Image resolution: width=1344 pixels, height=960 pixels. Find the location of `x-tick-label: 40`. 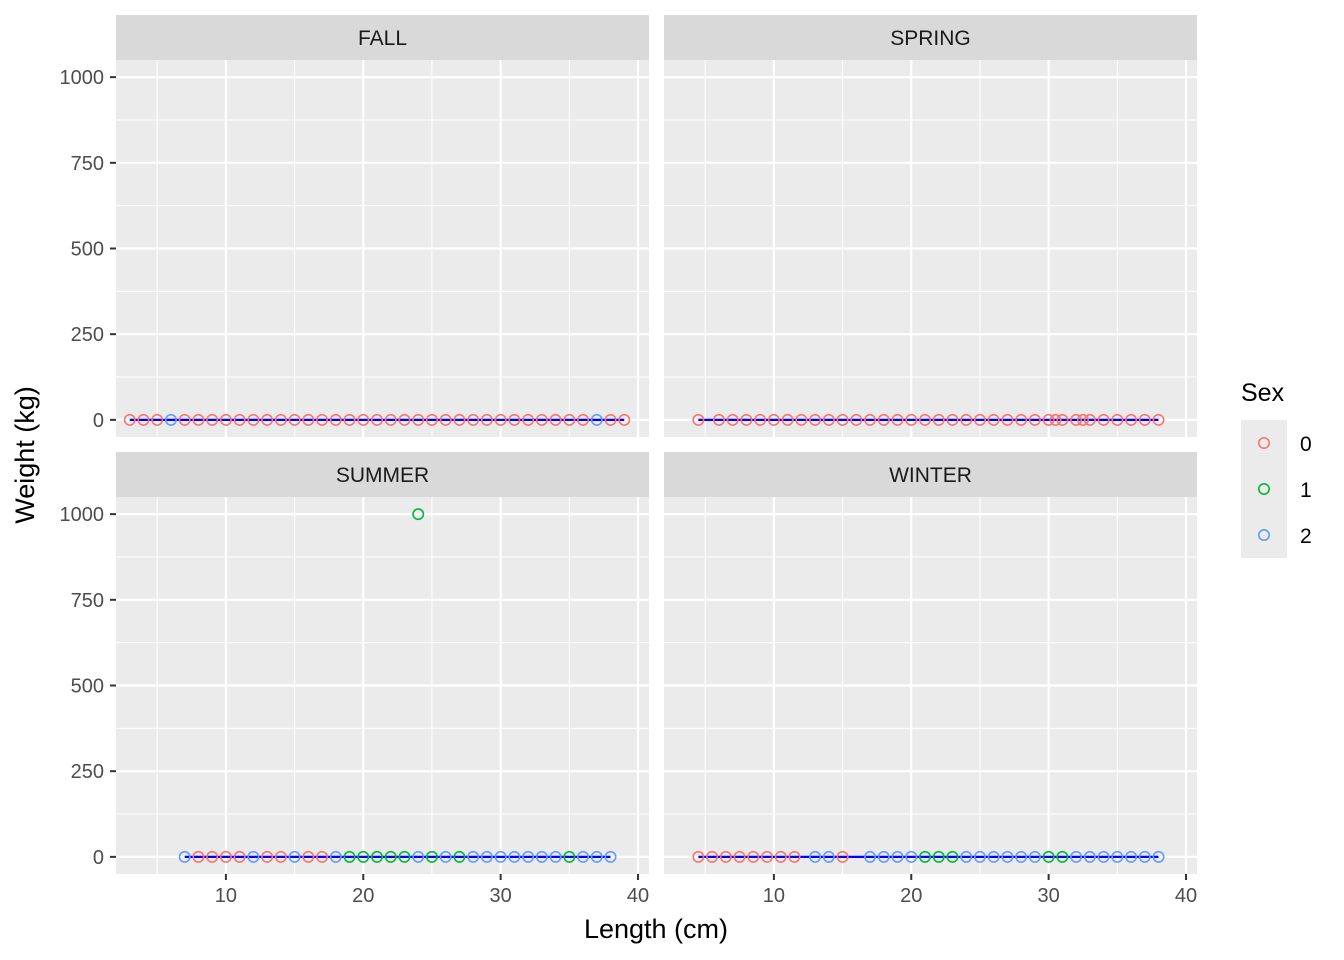

x-tick-label: 40 is located at coordinates (638, 896).